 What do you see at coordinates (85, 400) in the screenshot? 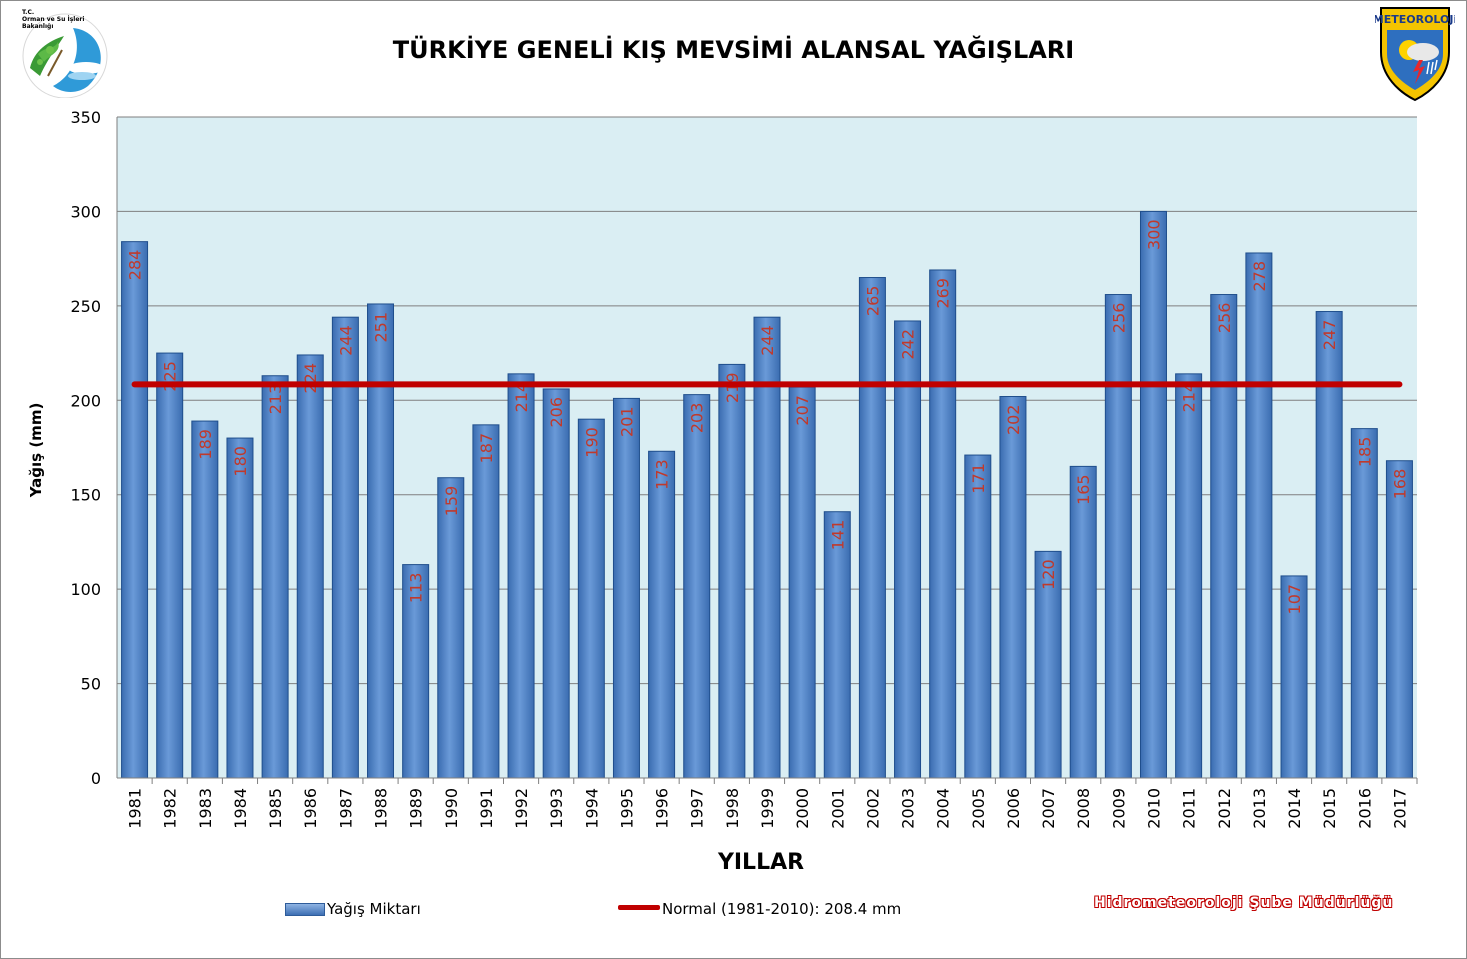
I see `y-tick-label: 200` at bounding box center [85, 400].